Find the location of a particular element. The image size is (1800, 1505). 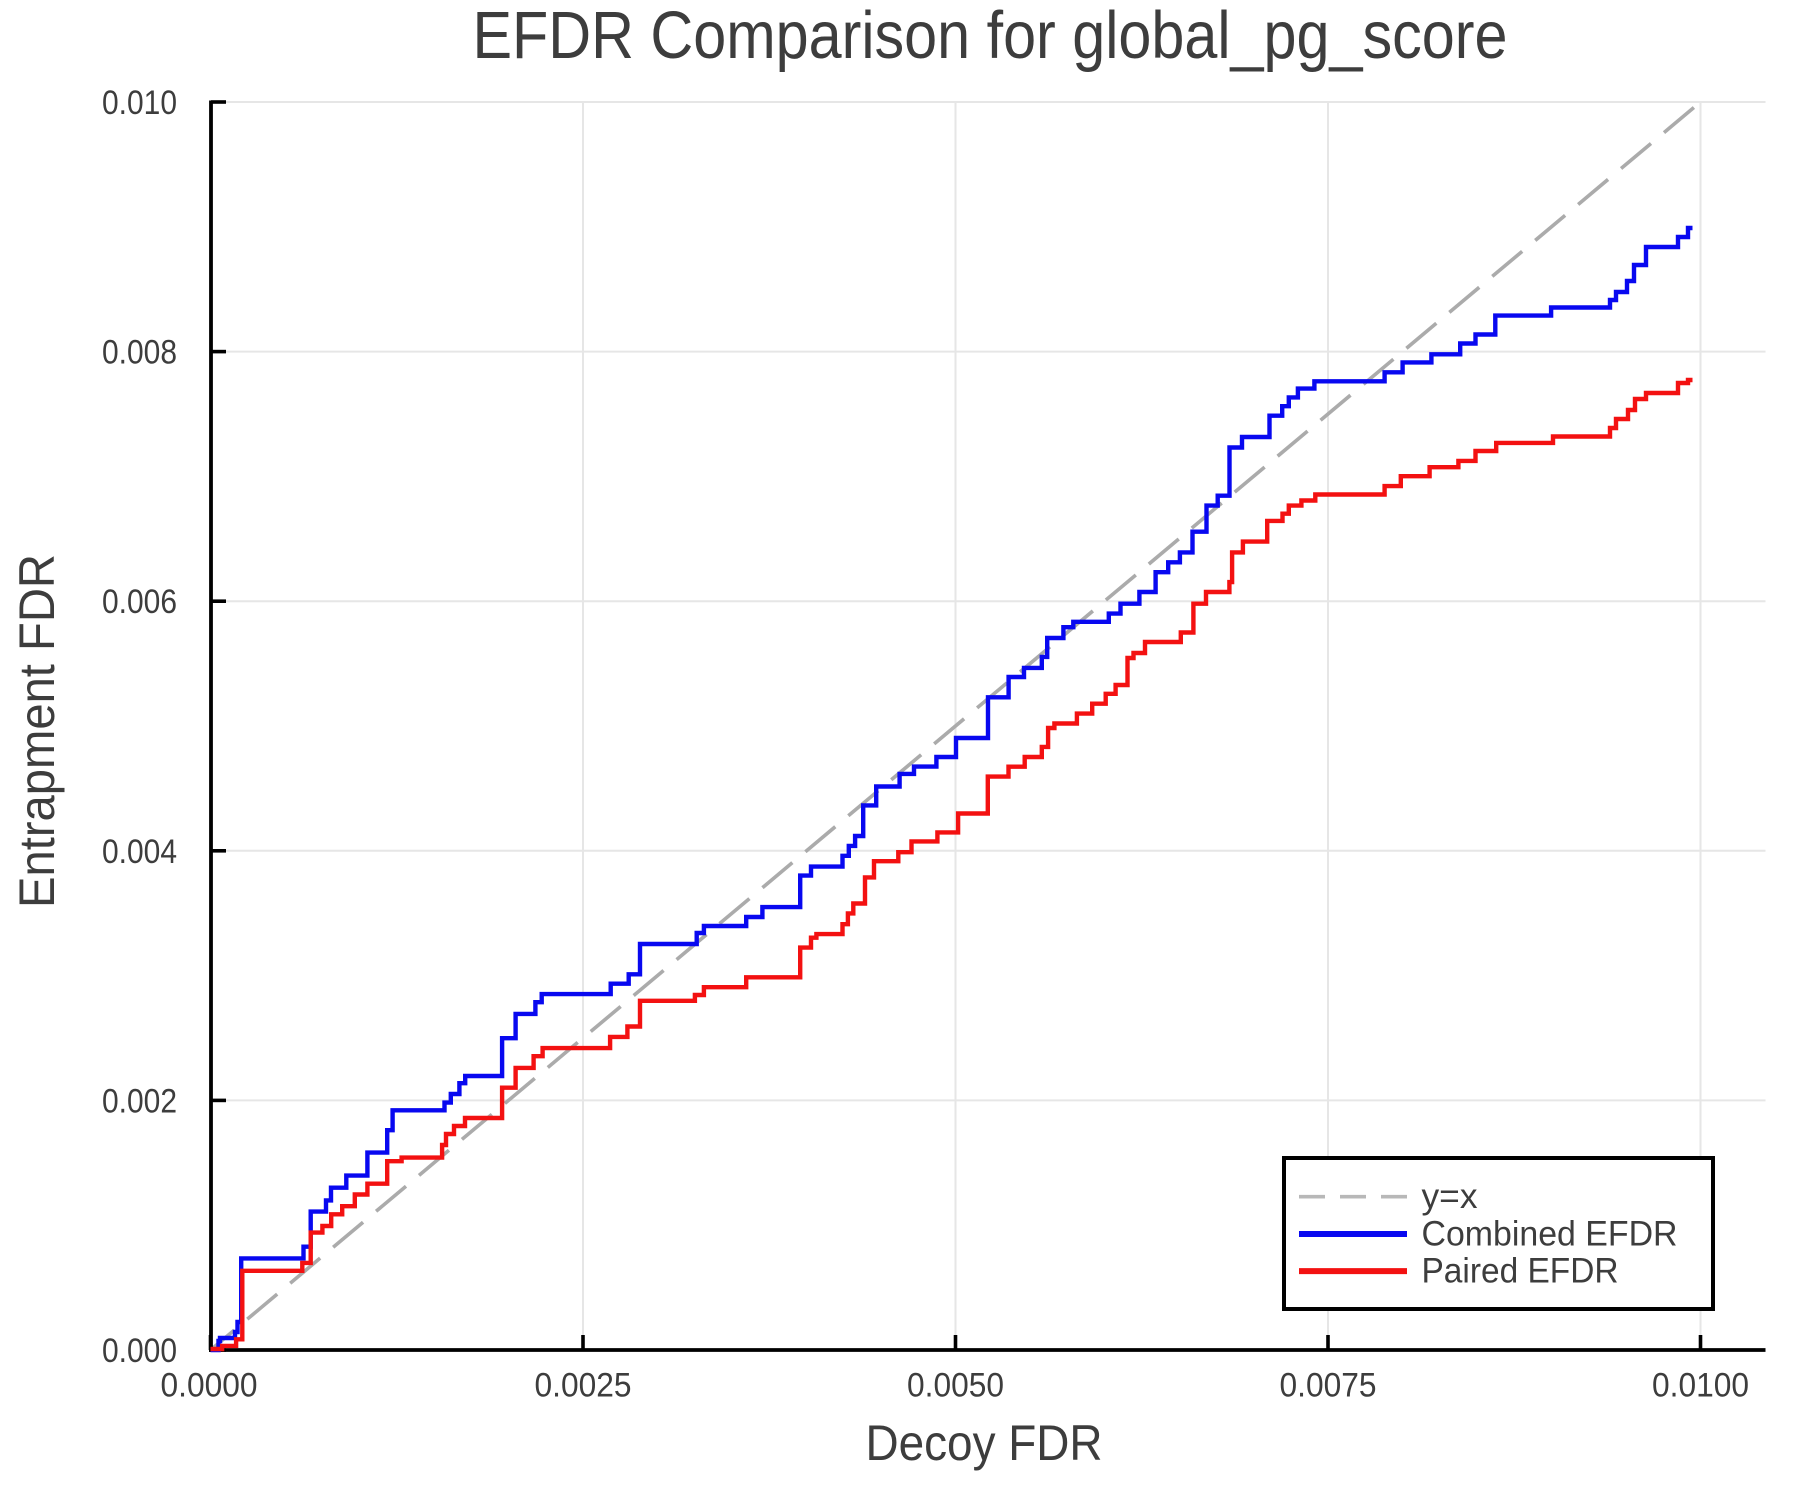

svg-text: Entrapment FDR is located at coordinates (37, 731).